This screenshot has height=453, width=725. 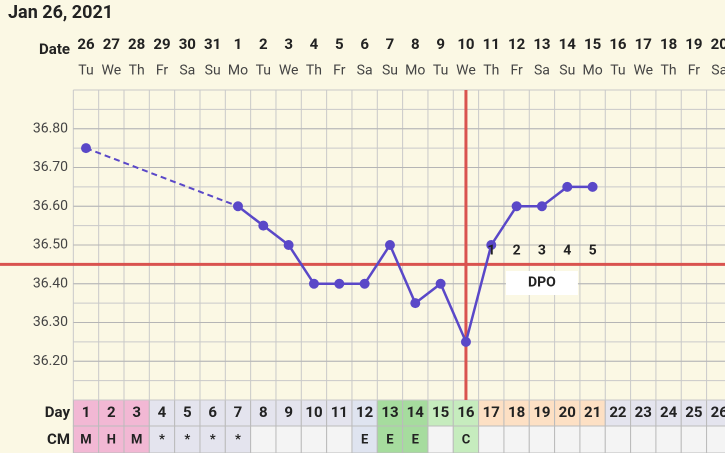 I want to click on day-number: 17, so click(x=491, y=412).